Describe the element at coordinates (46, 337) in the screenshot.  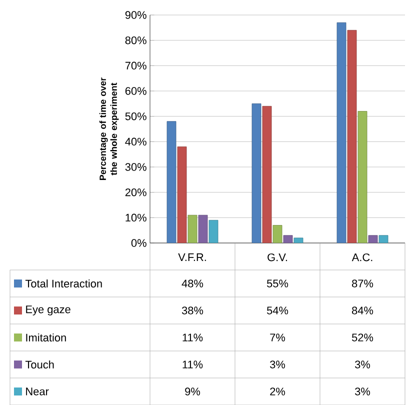
I see `legend-label: Imitation` at that location.